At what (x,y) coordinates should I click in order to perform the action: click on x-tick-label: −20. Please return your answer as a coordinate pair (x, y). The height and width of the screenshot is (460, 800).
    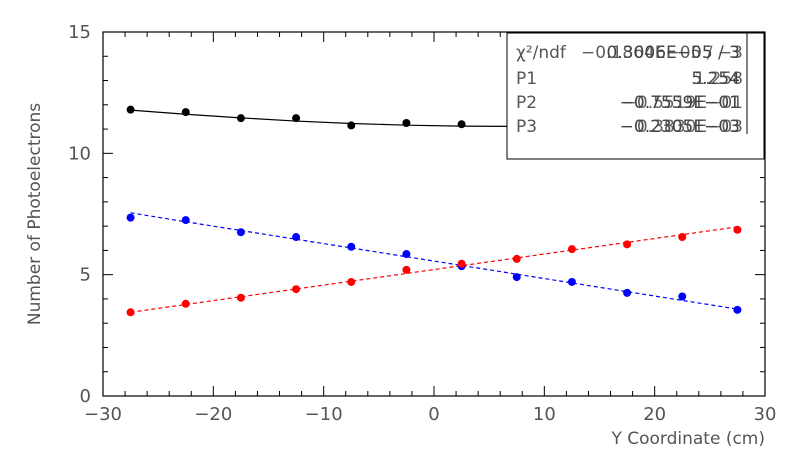
    Looking at the image, I should click on (213, 414).